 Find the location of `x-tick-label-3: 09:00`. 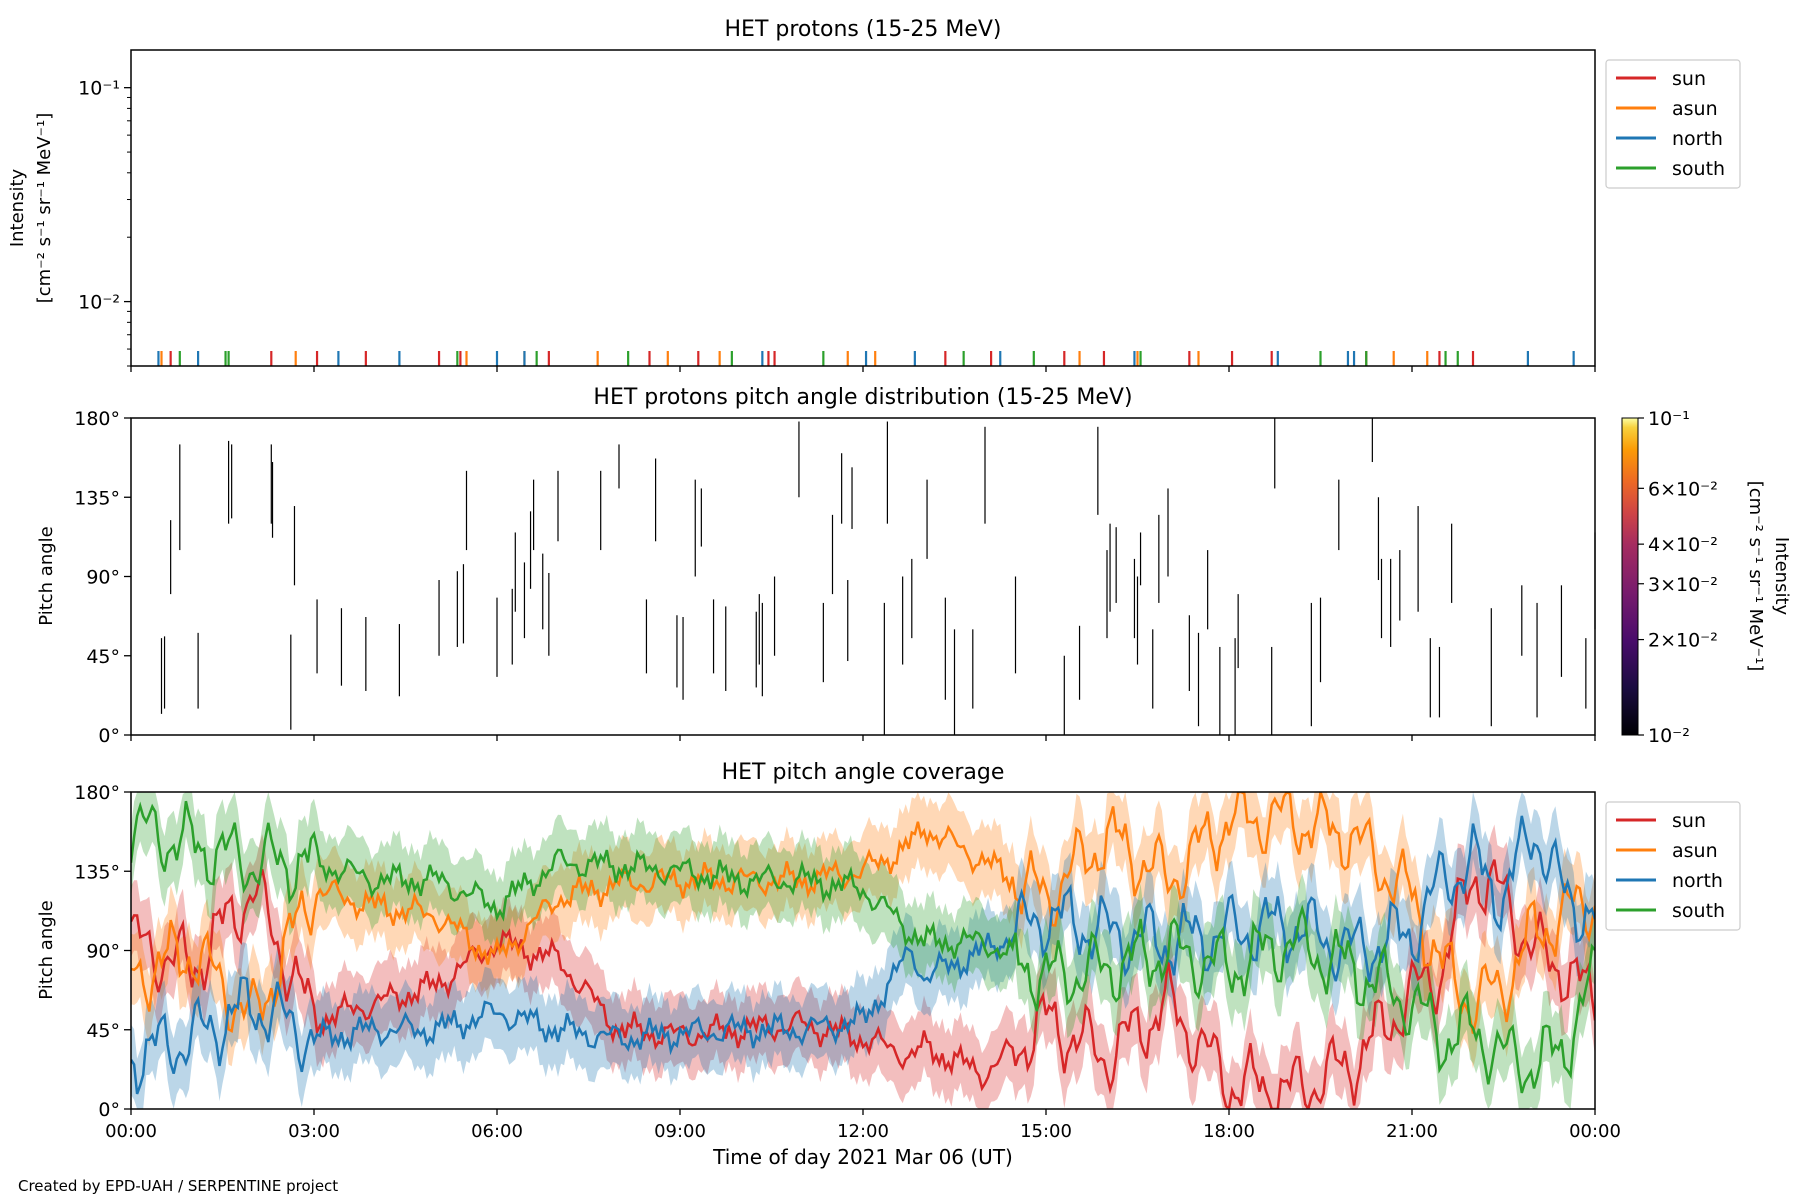

x-tick-label-3: 09:00 is located at coordinates (680, 1131).